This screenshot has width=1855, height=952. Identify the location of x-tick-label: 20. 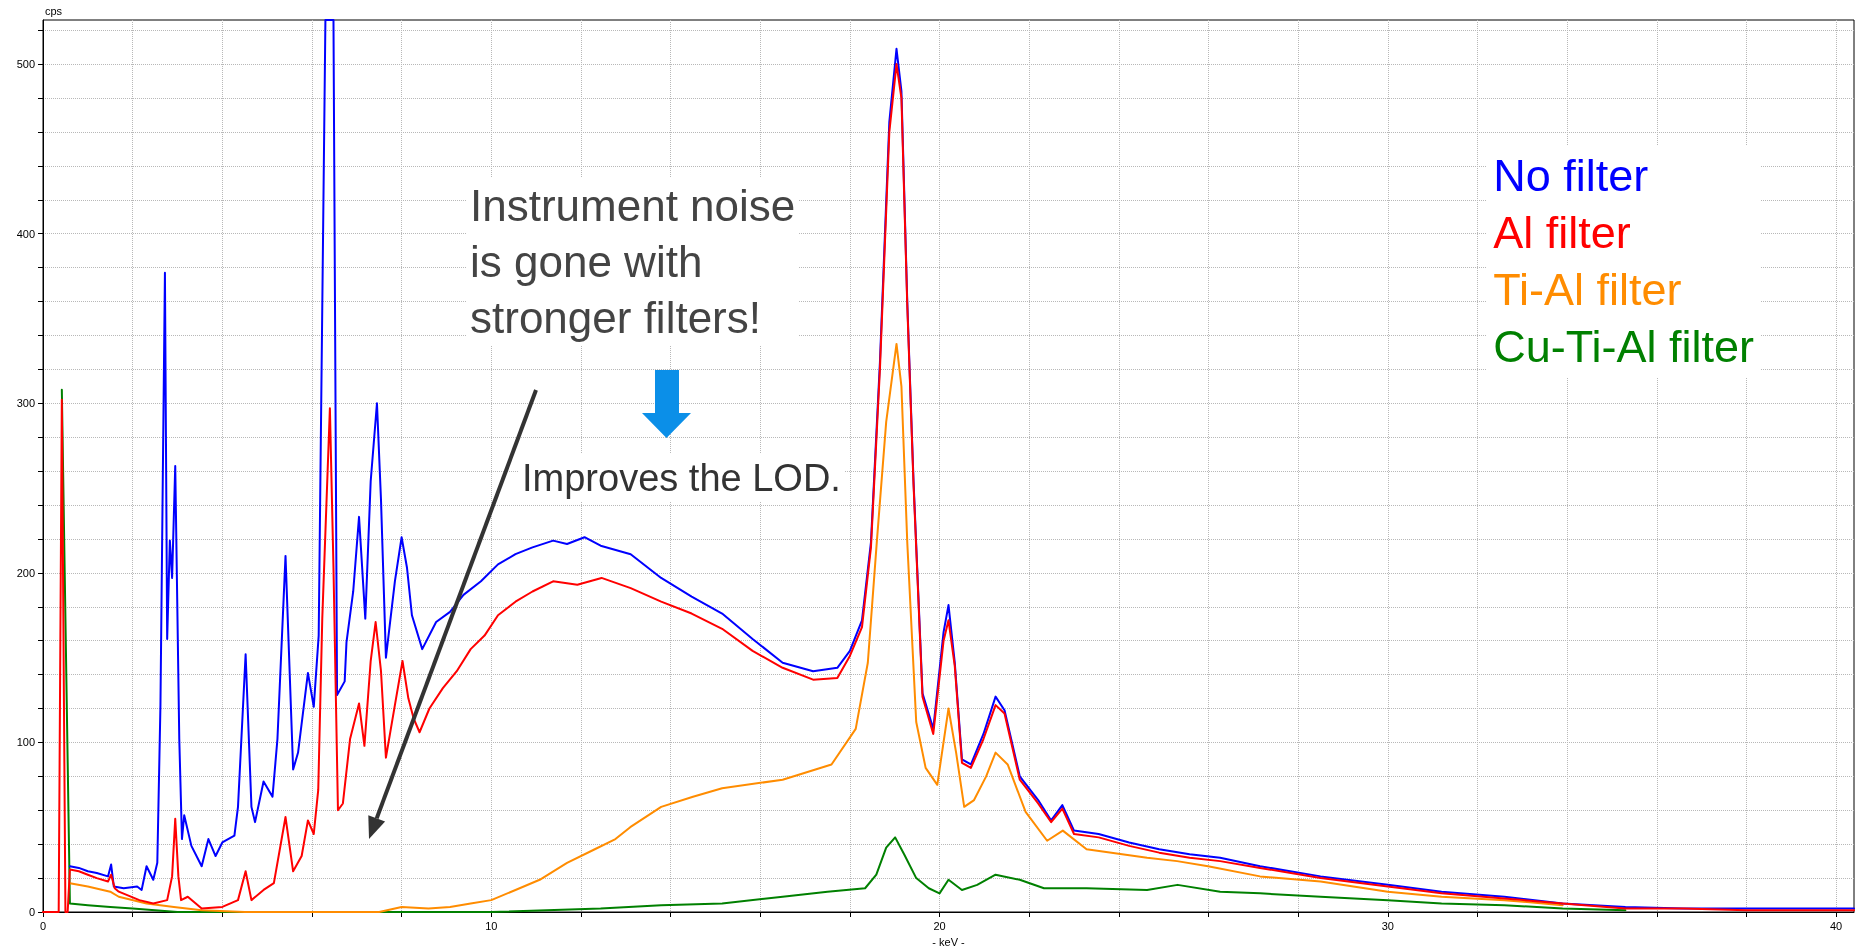
(939, 925).